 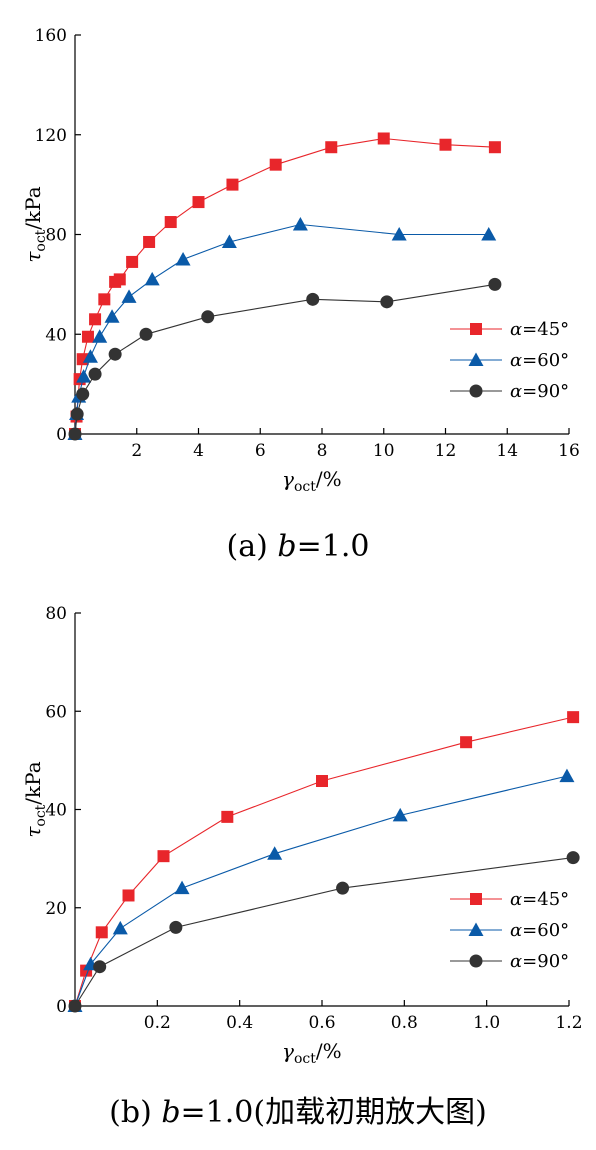 I want to click on y-tick-label-a: 0, so click(x=61, y=435).